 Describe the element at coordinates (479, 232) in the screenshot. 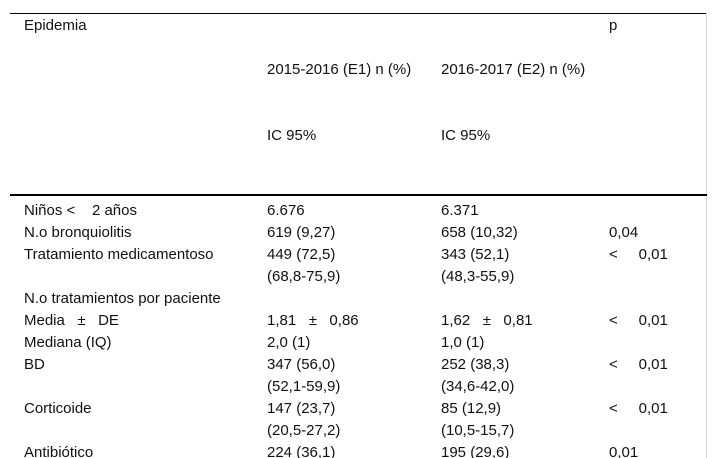

I see `e2-value: 658 (10,32)` at that location.